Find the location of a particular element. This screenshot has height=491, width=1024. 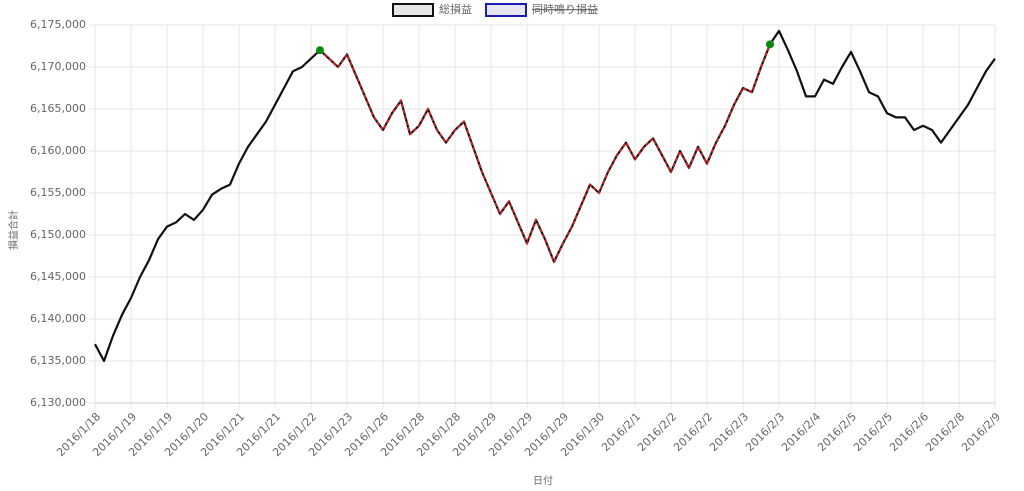

y-tick-label: 6,140,000 is located at coordinates (58, 318).